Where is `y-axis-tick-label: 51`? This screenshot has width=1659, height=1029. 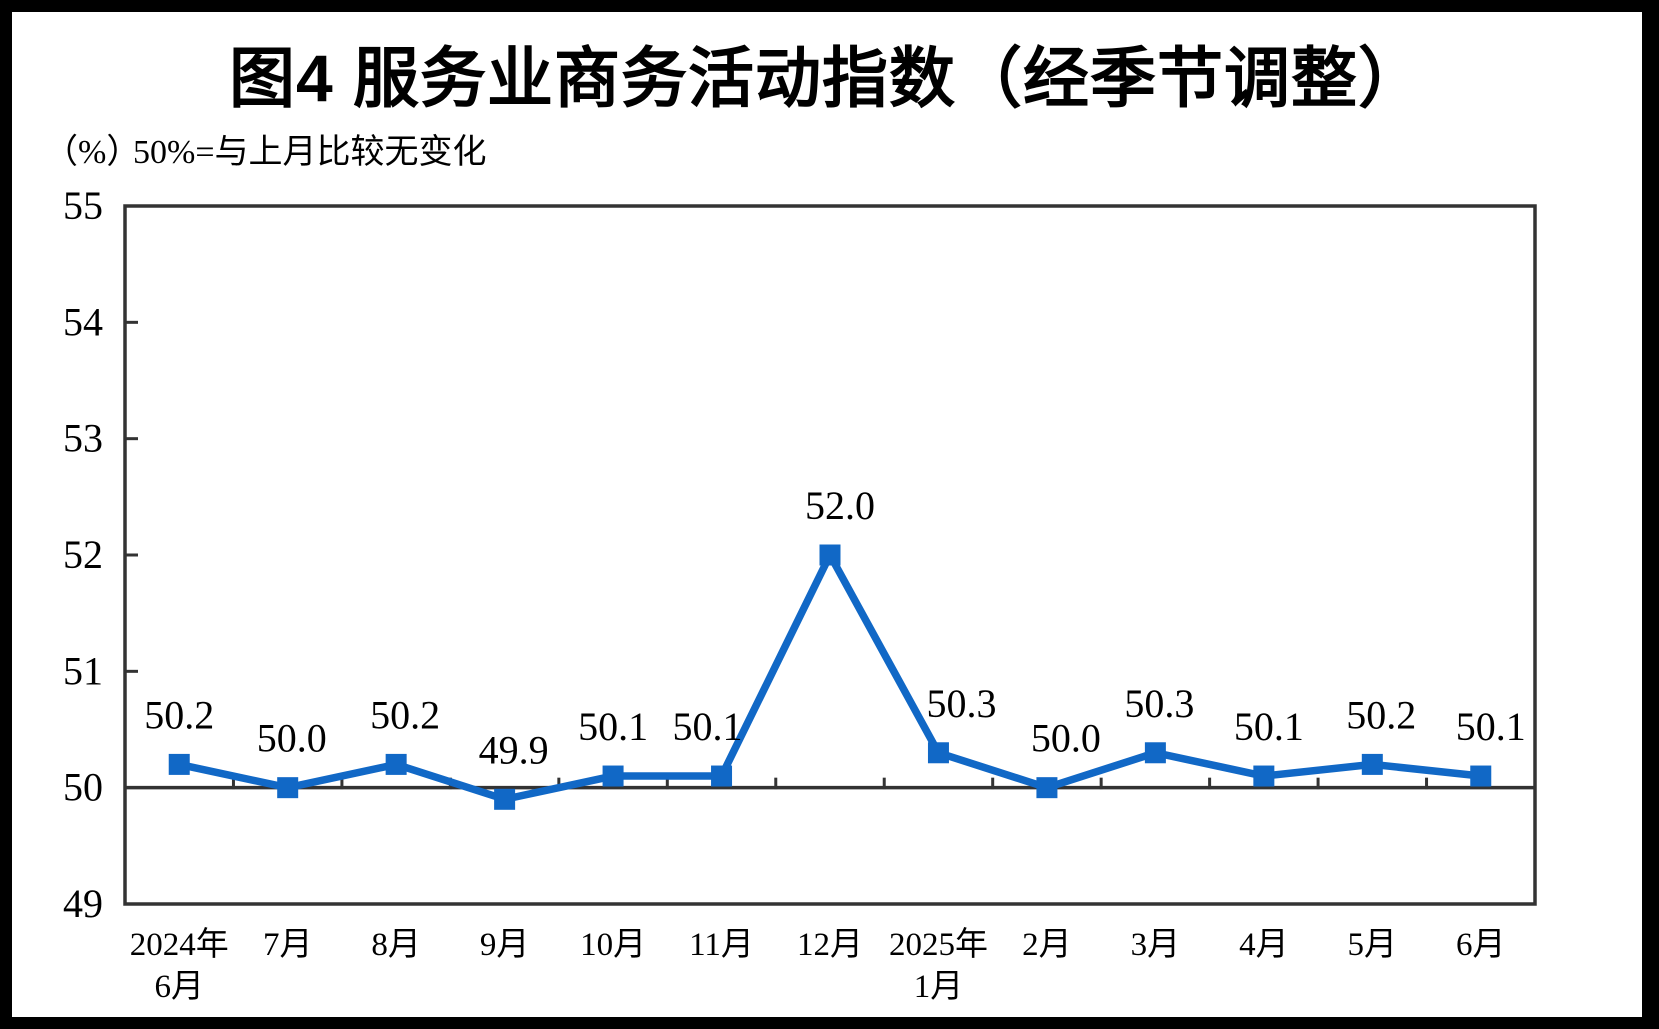
y-axis-tick-label: 51 is located at coordinates (83, 670).